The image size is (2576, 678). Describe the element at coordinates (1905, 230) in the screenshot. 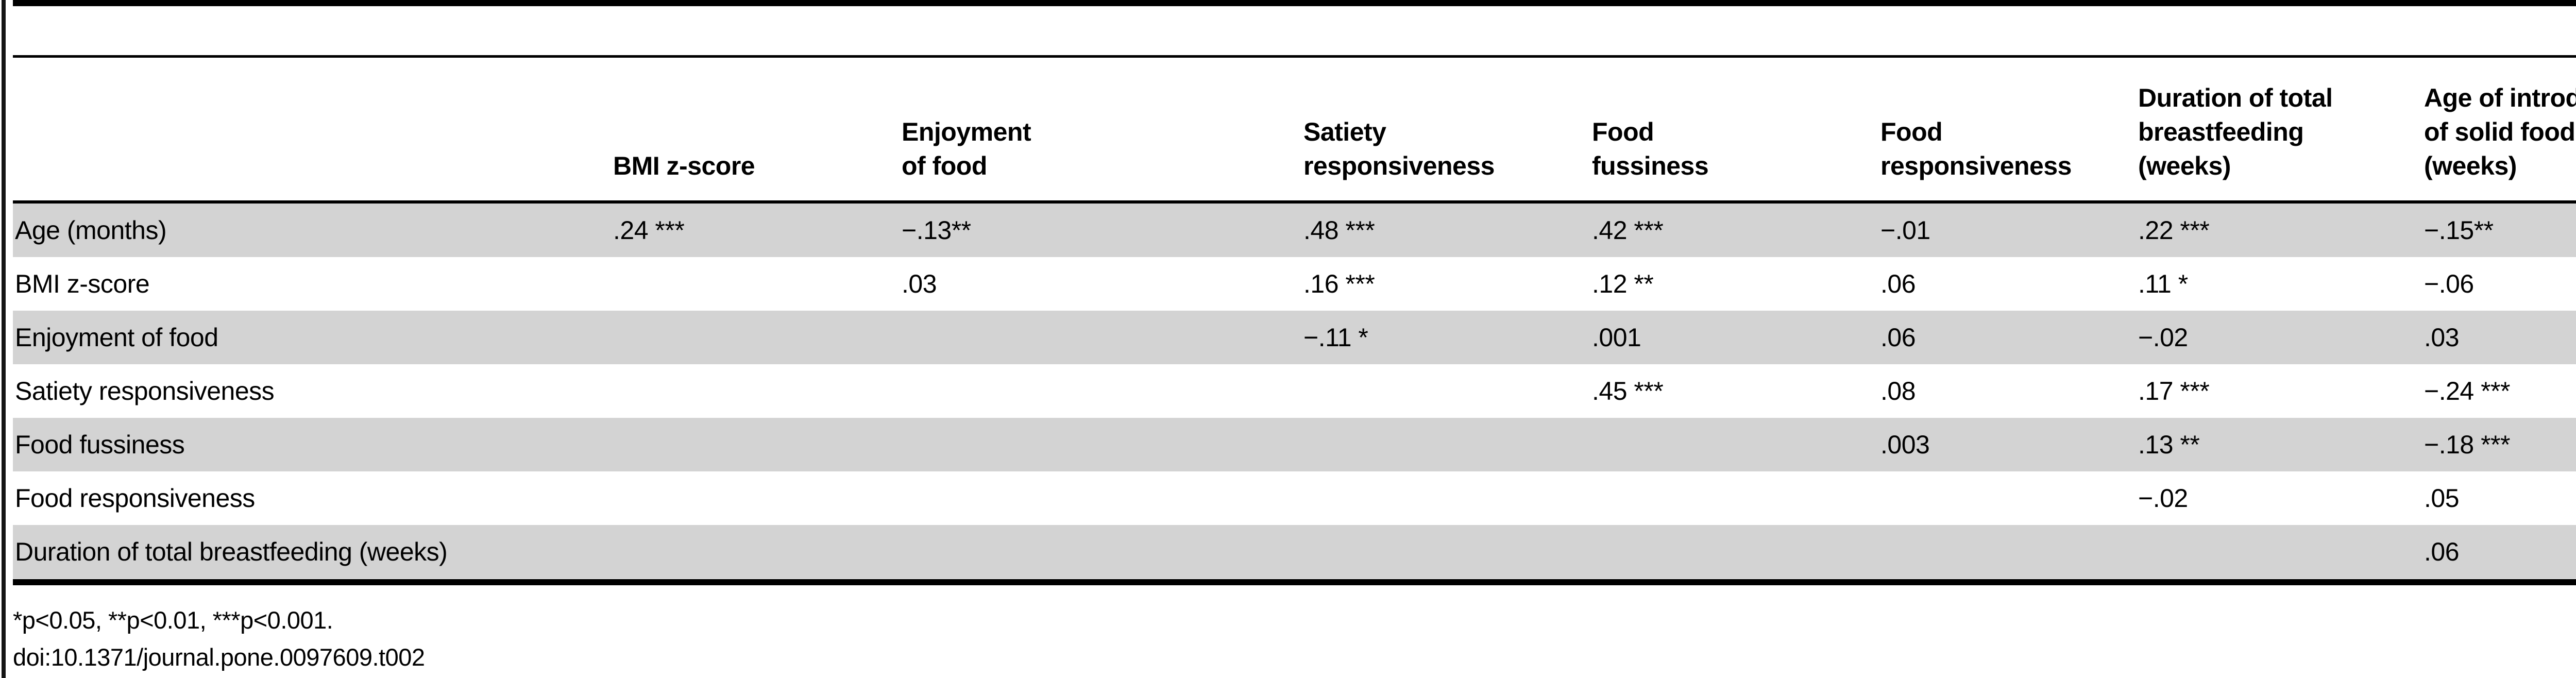

I see `correlation-value: −.01` at that location.